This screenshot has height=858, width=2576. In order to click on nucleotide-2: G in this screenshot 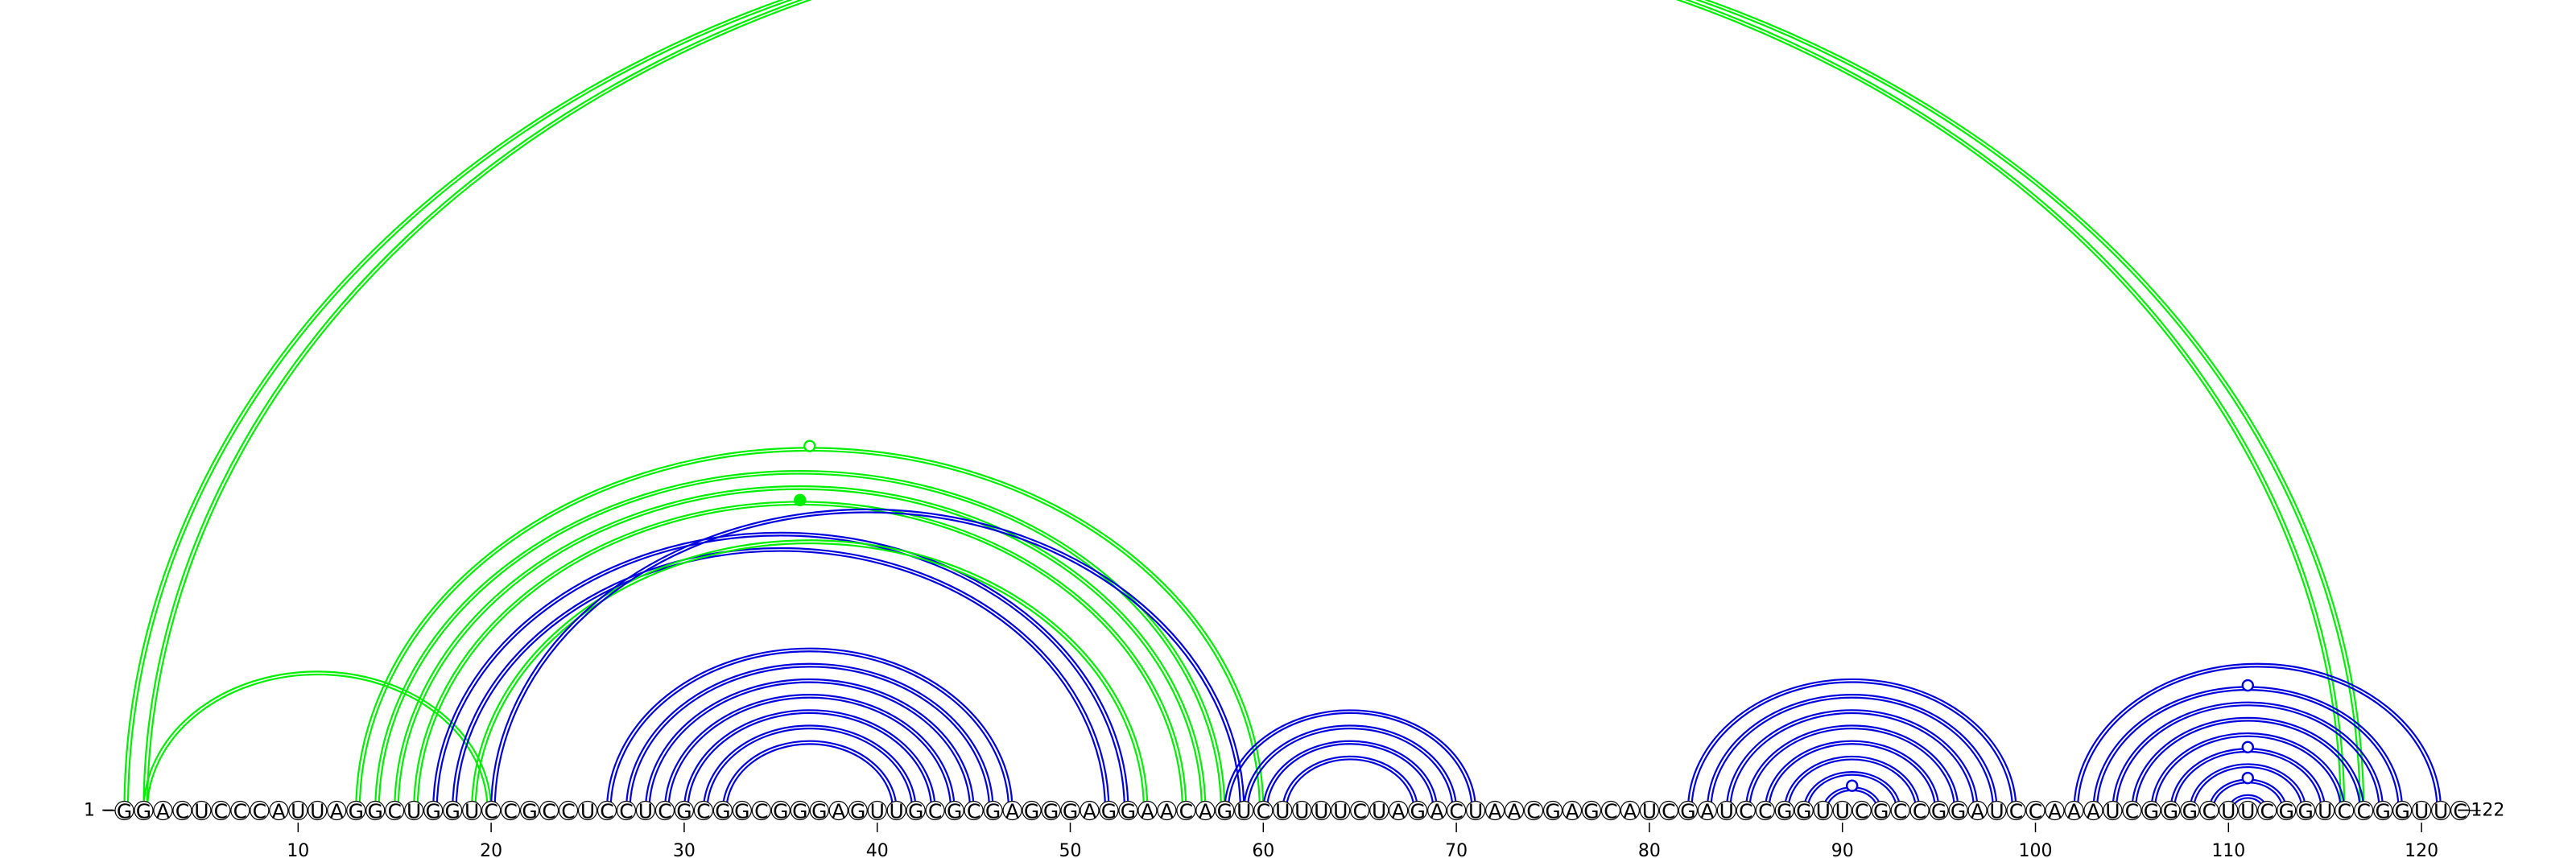, I will do `click(144, 812)`.